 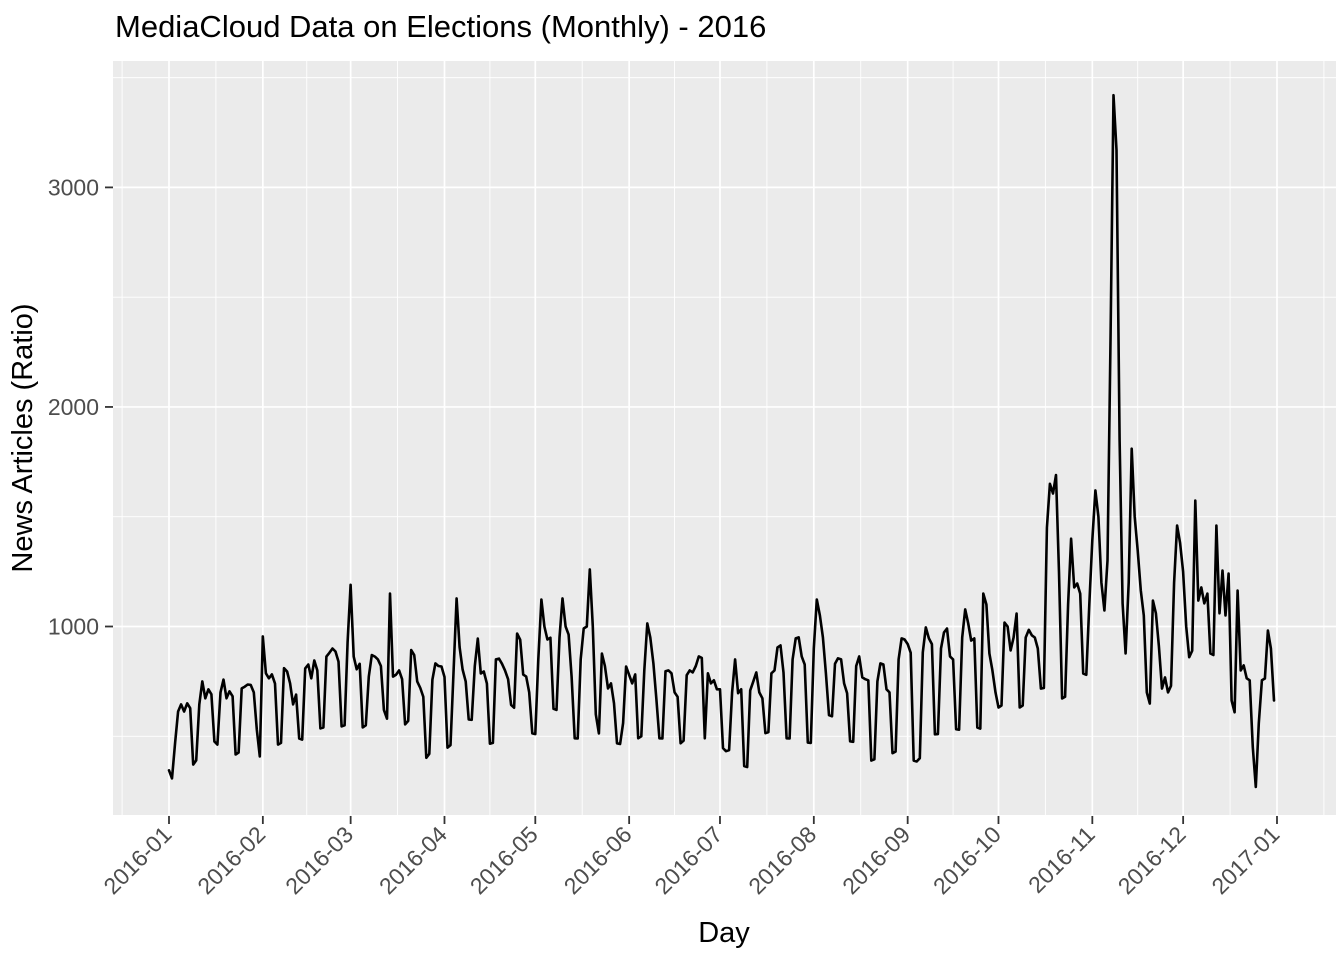 I want to click on y-axis-ticks, so click(x=109, y=407).